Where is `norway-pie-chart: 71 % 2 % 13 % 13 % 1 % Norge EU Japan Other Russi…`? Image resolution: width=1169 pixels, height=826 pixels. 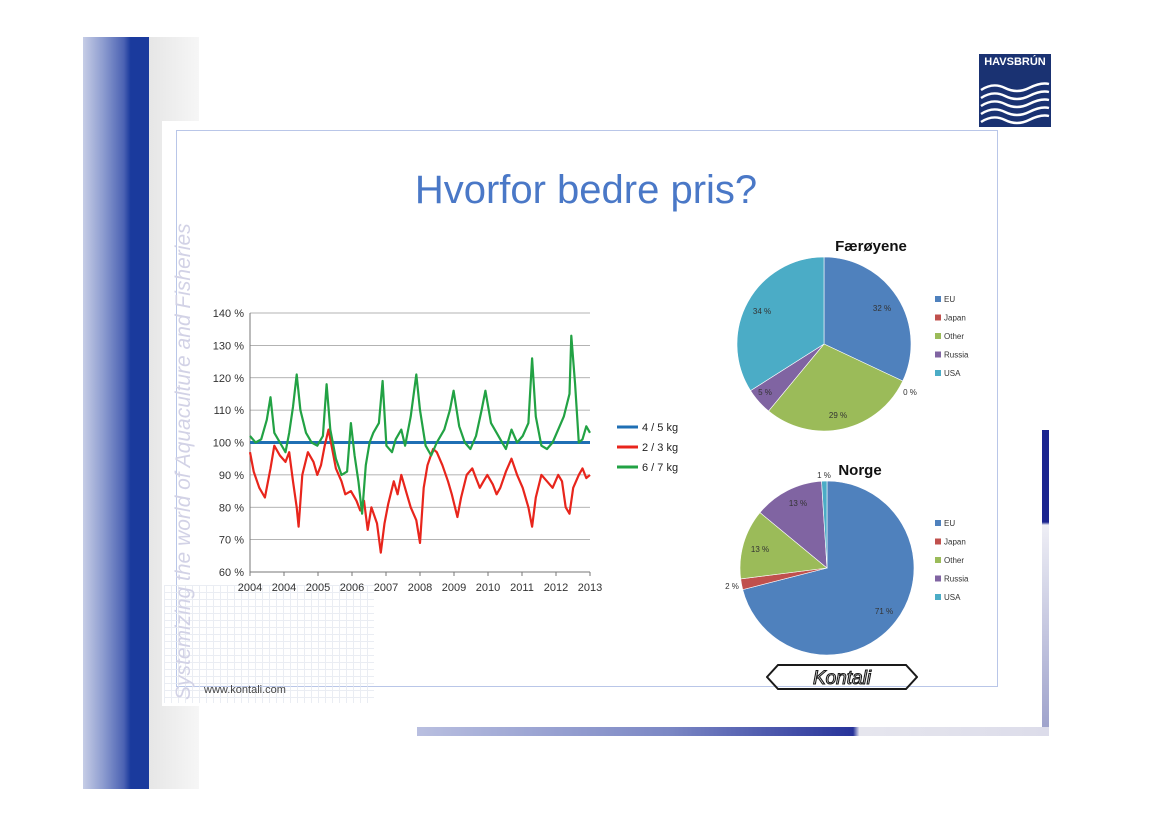 norway-pie-chart: 71 % 2 % 13 % 13 % 1 % Norge EU Japan Other Russi… is located at coordinates (847, 559).